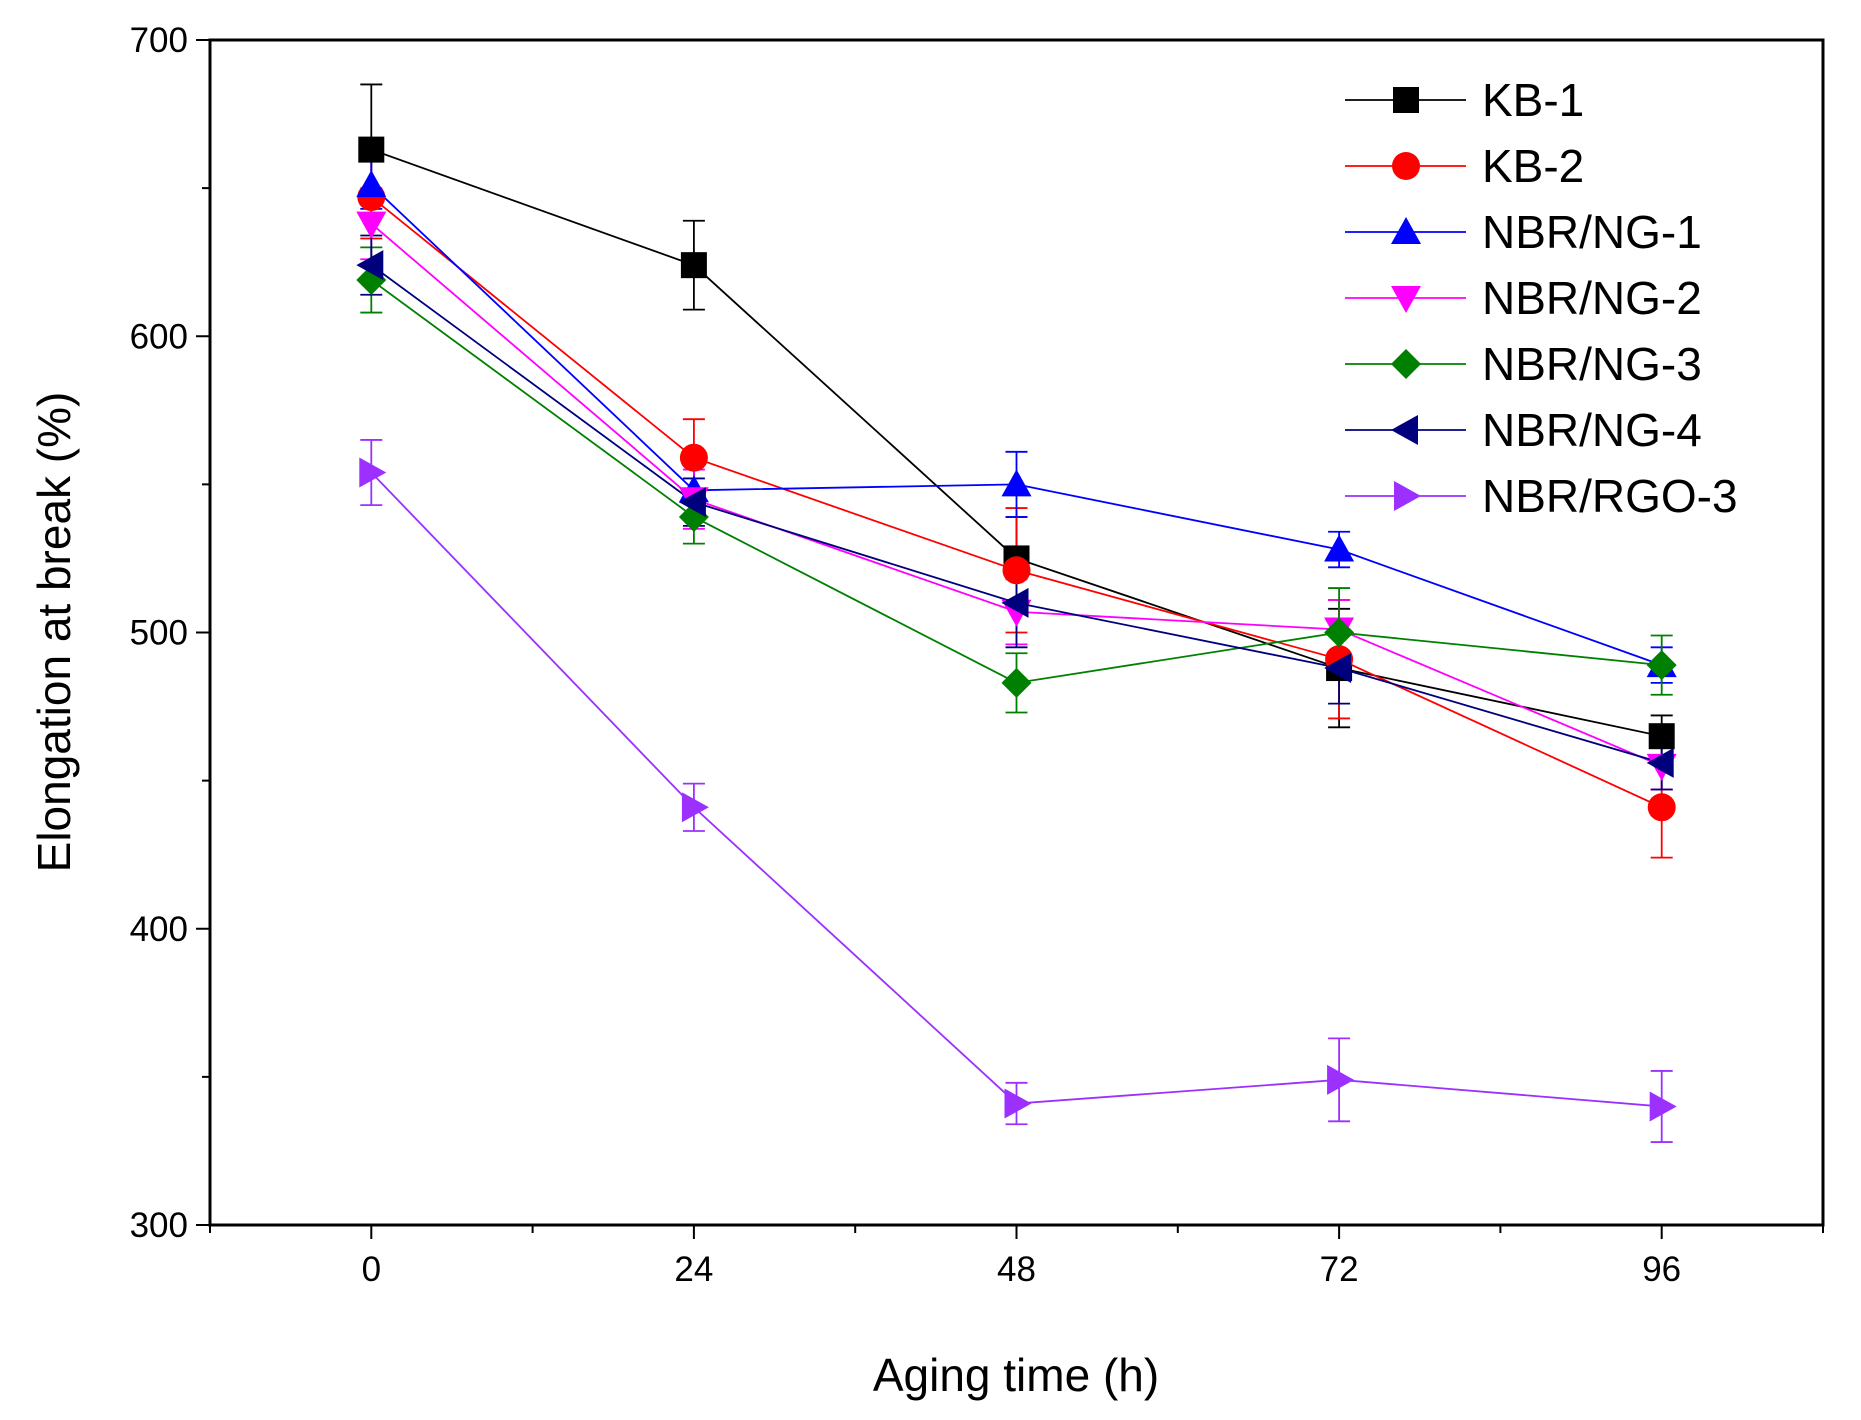 The width and height of the screenshot is (1861, 1420). Describe the element at coordinates (159, 1225) in the screenshot. I see `y-tick-label: 300` at that location.